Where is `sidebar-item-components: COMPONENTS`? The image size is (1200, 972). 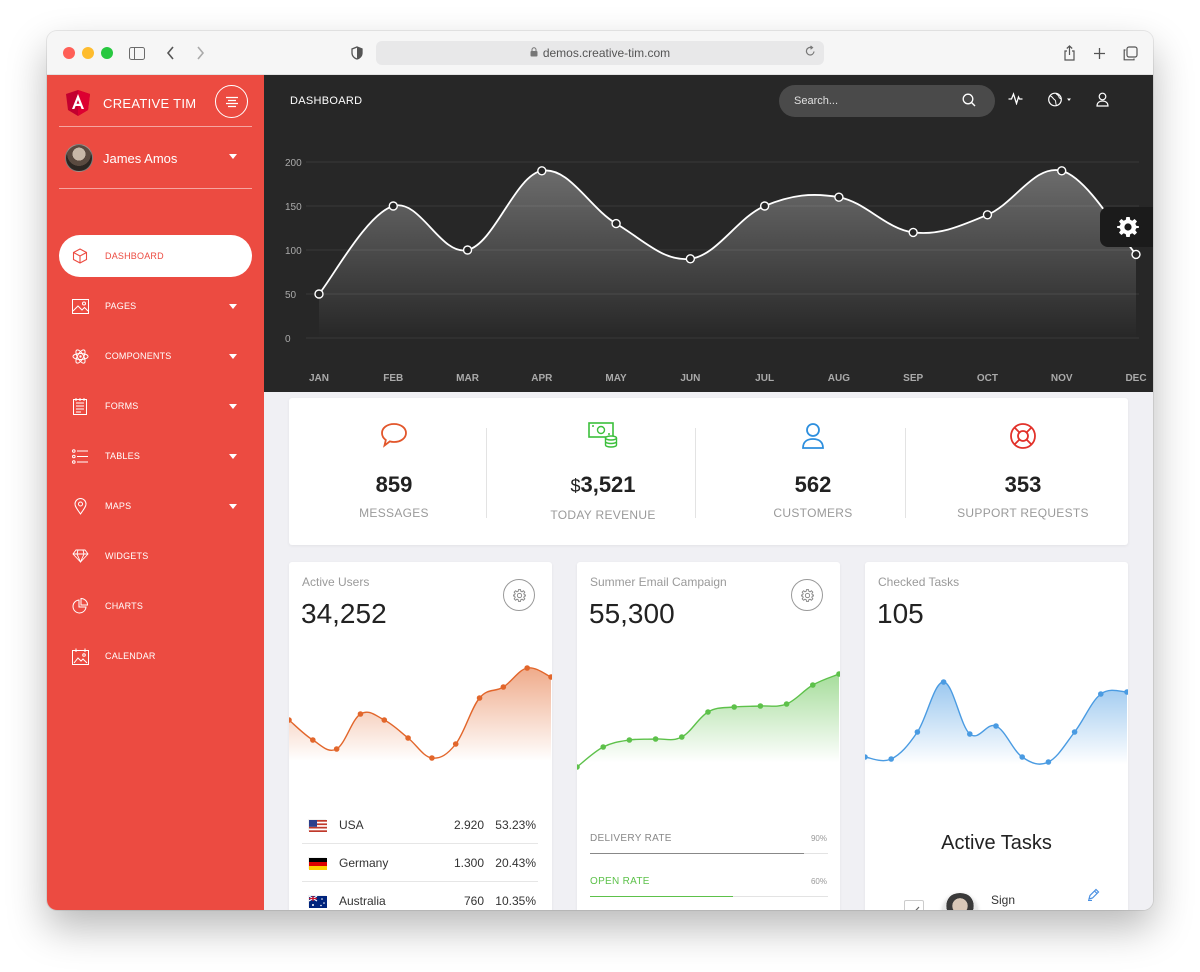
sidebar-item-components: COMPONENTS is located at coordinates (155, 356).